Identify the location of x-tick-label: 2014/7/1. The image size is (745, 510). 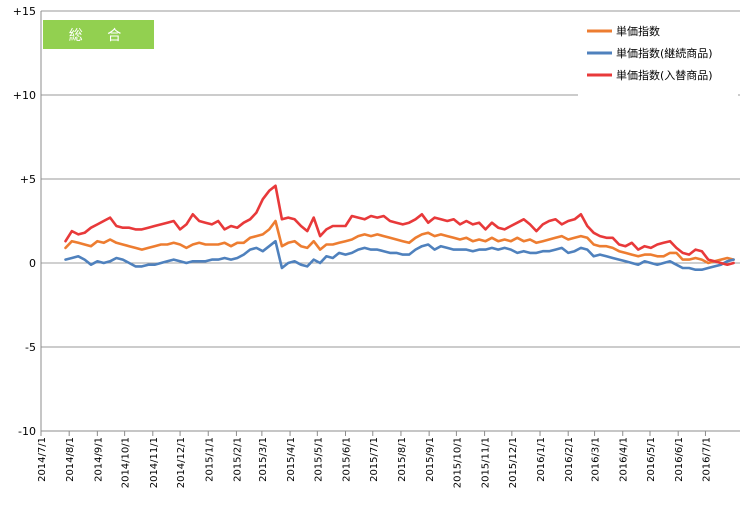
(42, 459).